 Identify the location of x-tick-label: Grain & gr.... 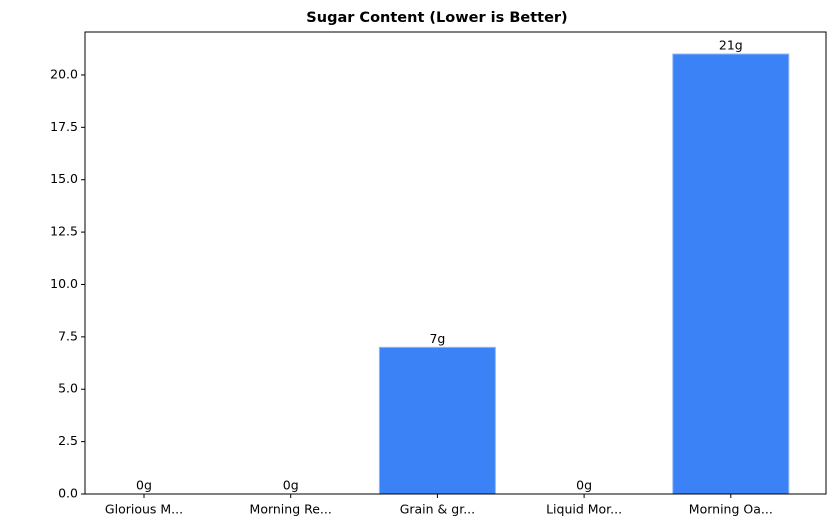
(437, 509).